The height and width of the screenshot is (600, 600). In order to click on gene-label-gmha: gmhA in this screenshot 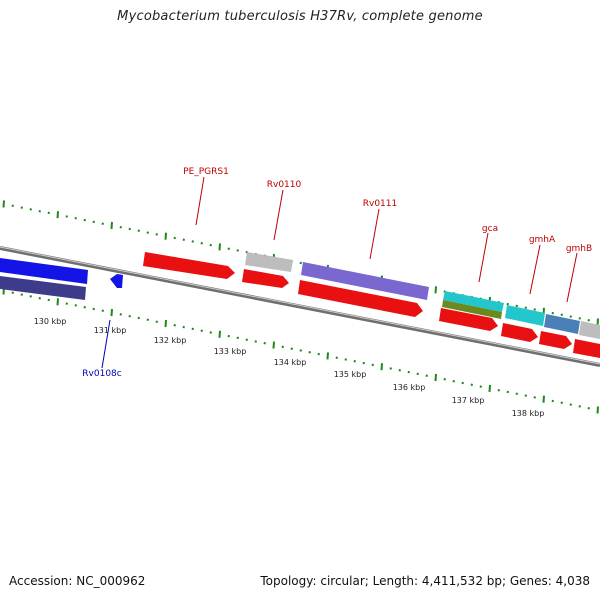, I will do `click(542, 240)`.